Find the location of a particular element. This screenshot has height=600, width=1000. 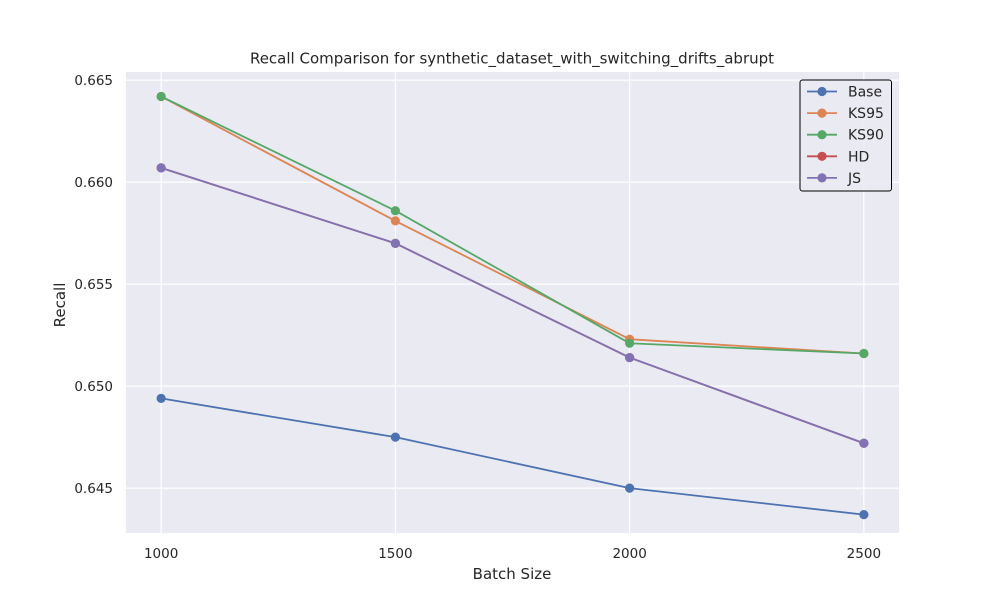

y-tick-label: 0.660 is located at coordinates (93, 183).